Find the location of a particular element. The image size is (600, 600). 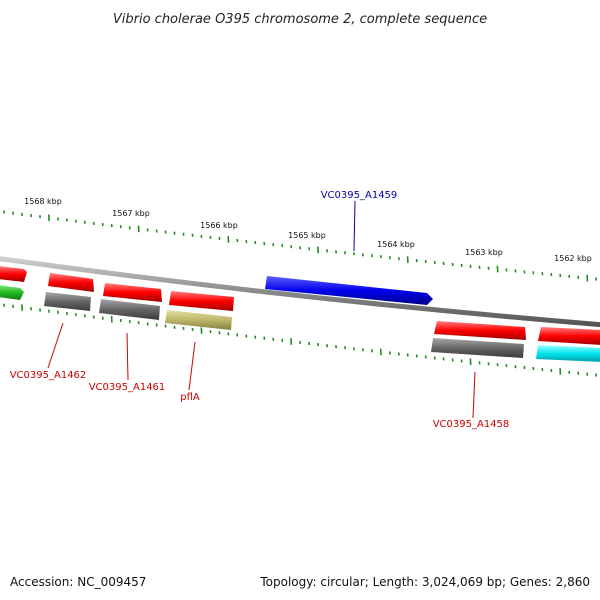

scale-label-1565: 1565 kbp is located at coordinates (307, 235).